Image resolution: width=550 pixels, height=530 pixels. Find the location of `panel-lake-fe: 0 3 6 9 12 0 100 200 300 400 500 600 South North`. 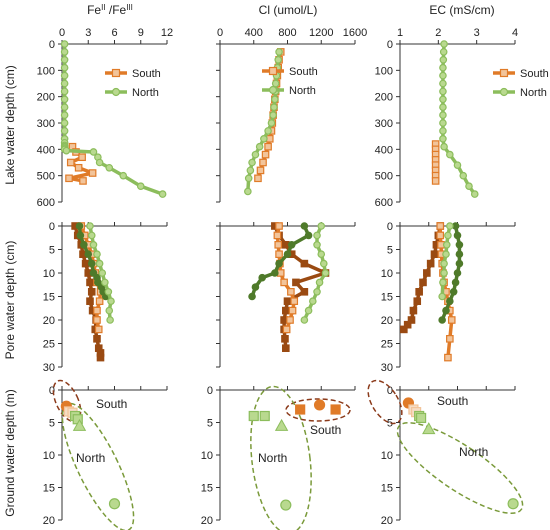

panel-lake-fe: 0 3 6 9 12 0 100 200 300 400 500 600 South North is located at coordinates (105, 118).